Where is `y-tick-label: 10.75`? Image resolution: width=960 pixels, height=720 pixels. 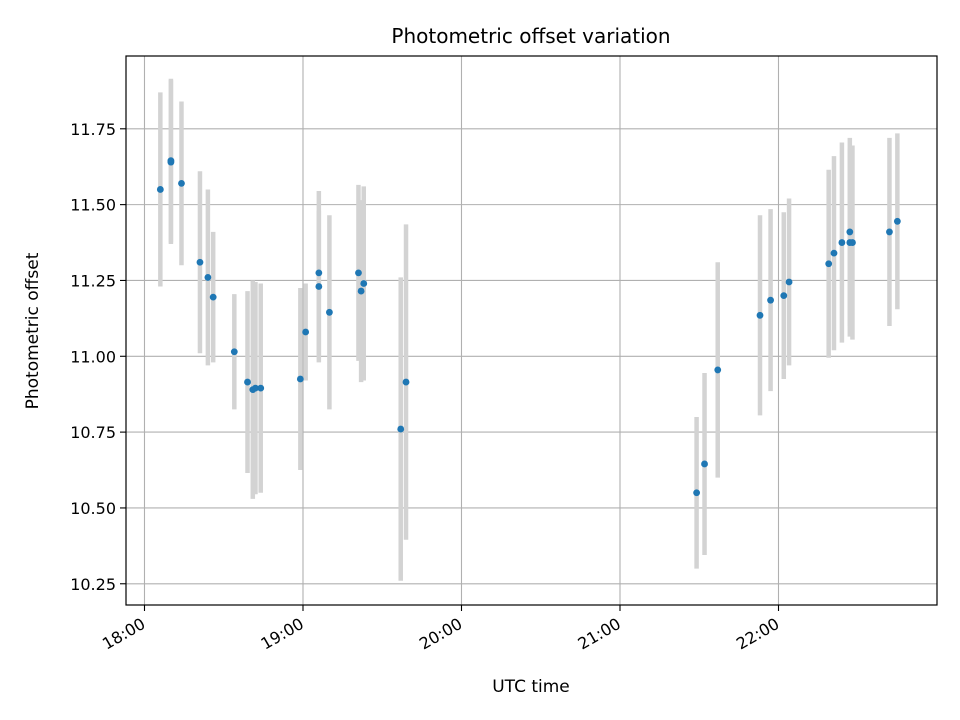 y-tick-label: 10.75 is located at coordinates (93, 432).